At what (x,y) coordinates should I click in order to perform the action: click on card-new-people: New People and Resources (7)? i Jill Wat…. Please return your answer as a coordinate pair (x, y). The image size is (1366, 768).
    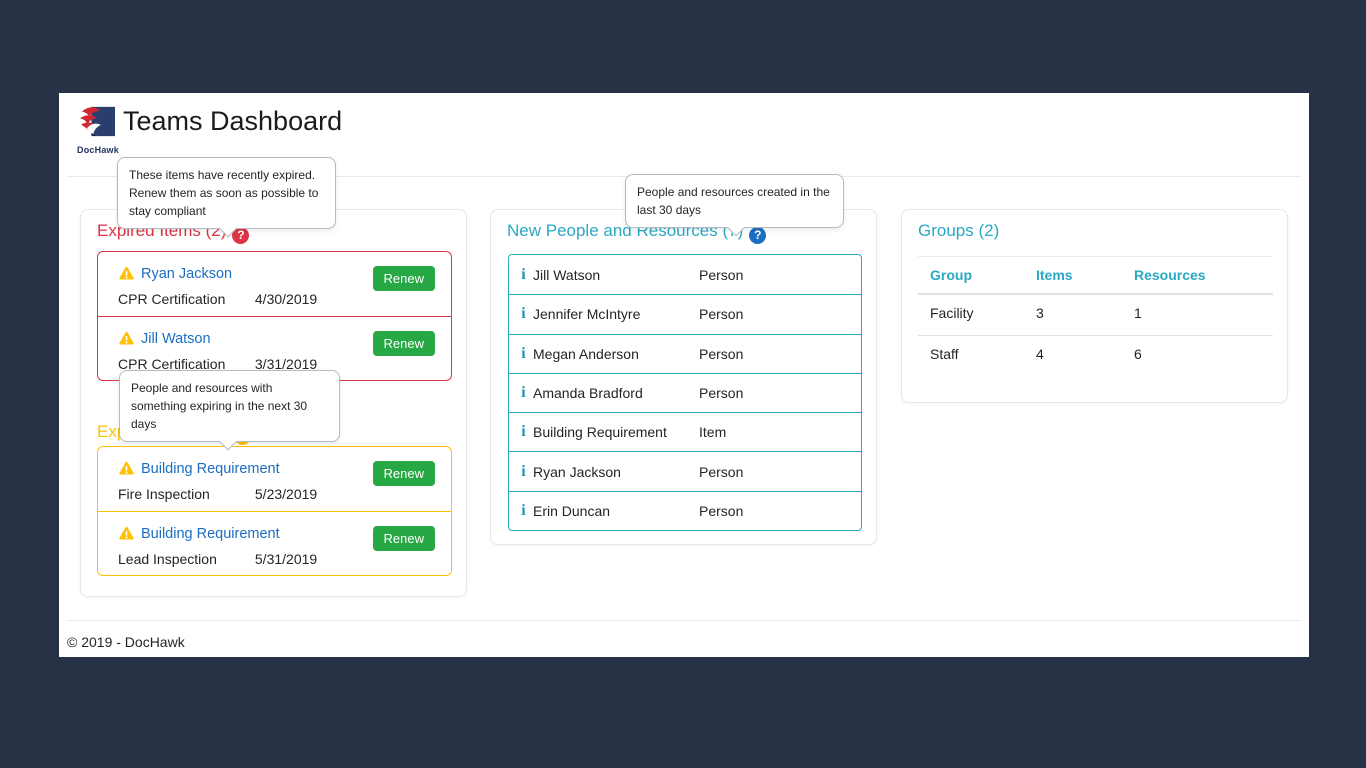
    Looking at the image, I should click on (683, 377).